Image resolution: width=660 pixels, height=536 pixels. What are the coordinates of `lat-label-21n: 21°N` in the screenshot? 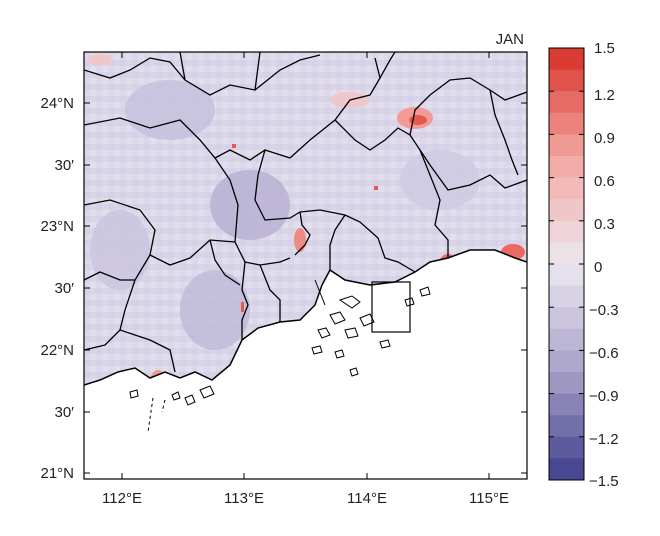 It's located at (57, 473).